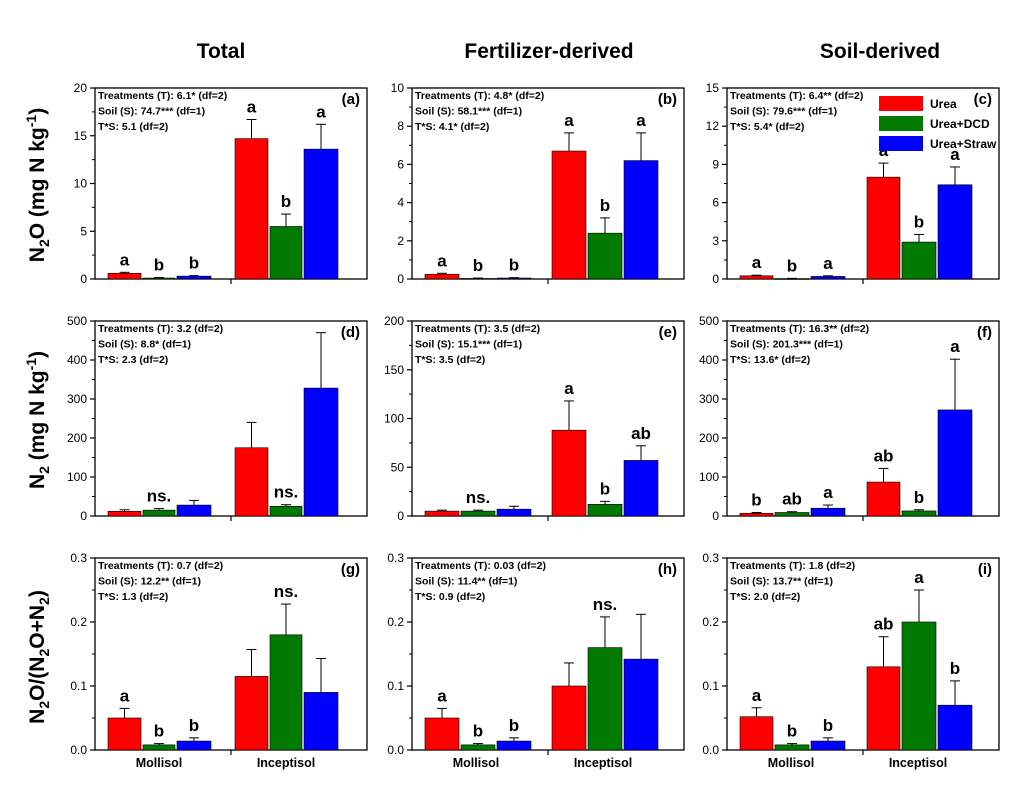 Image resolution: width=1024 pixels, height=796 pixels. I want to click on panel-c-stat-0: Treatments (T): 6.4** (df=2), so click(796, 96).